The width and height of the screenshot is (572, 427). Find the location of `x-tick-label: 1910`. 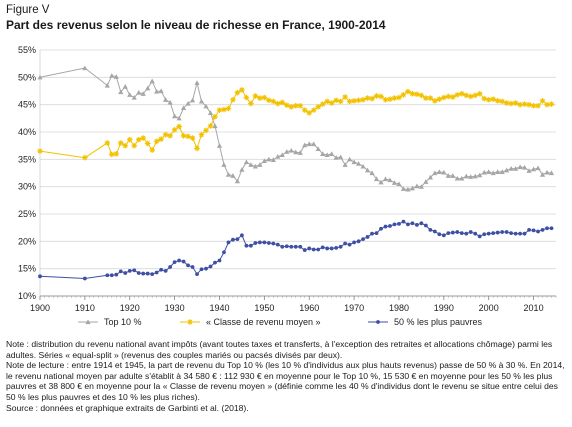

x-tick-label: 1910 is located at coordinates (85, 308).